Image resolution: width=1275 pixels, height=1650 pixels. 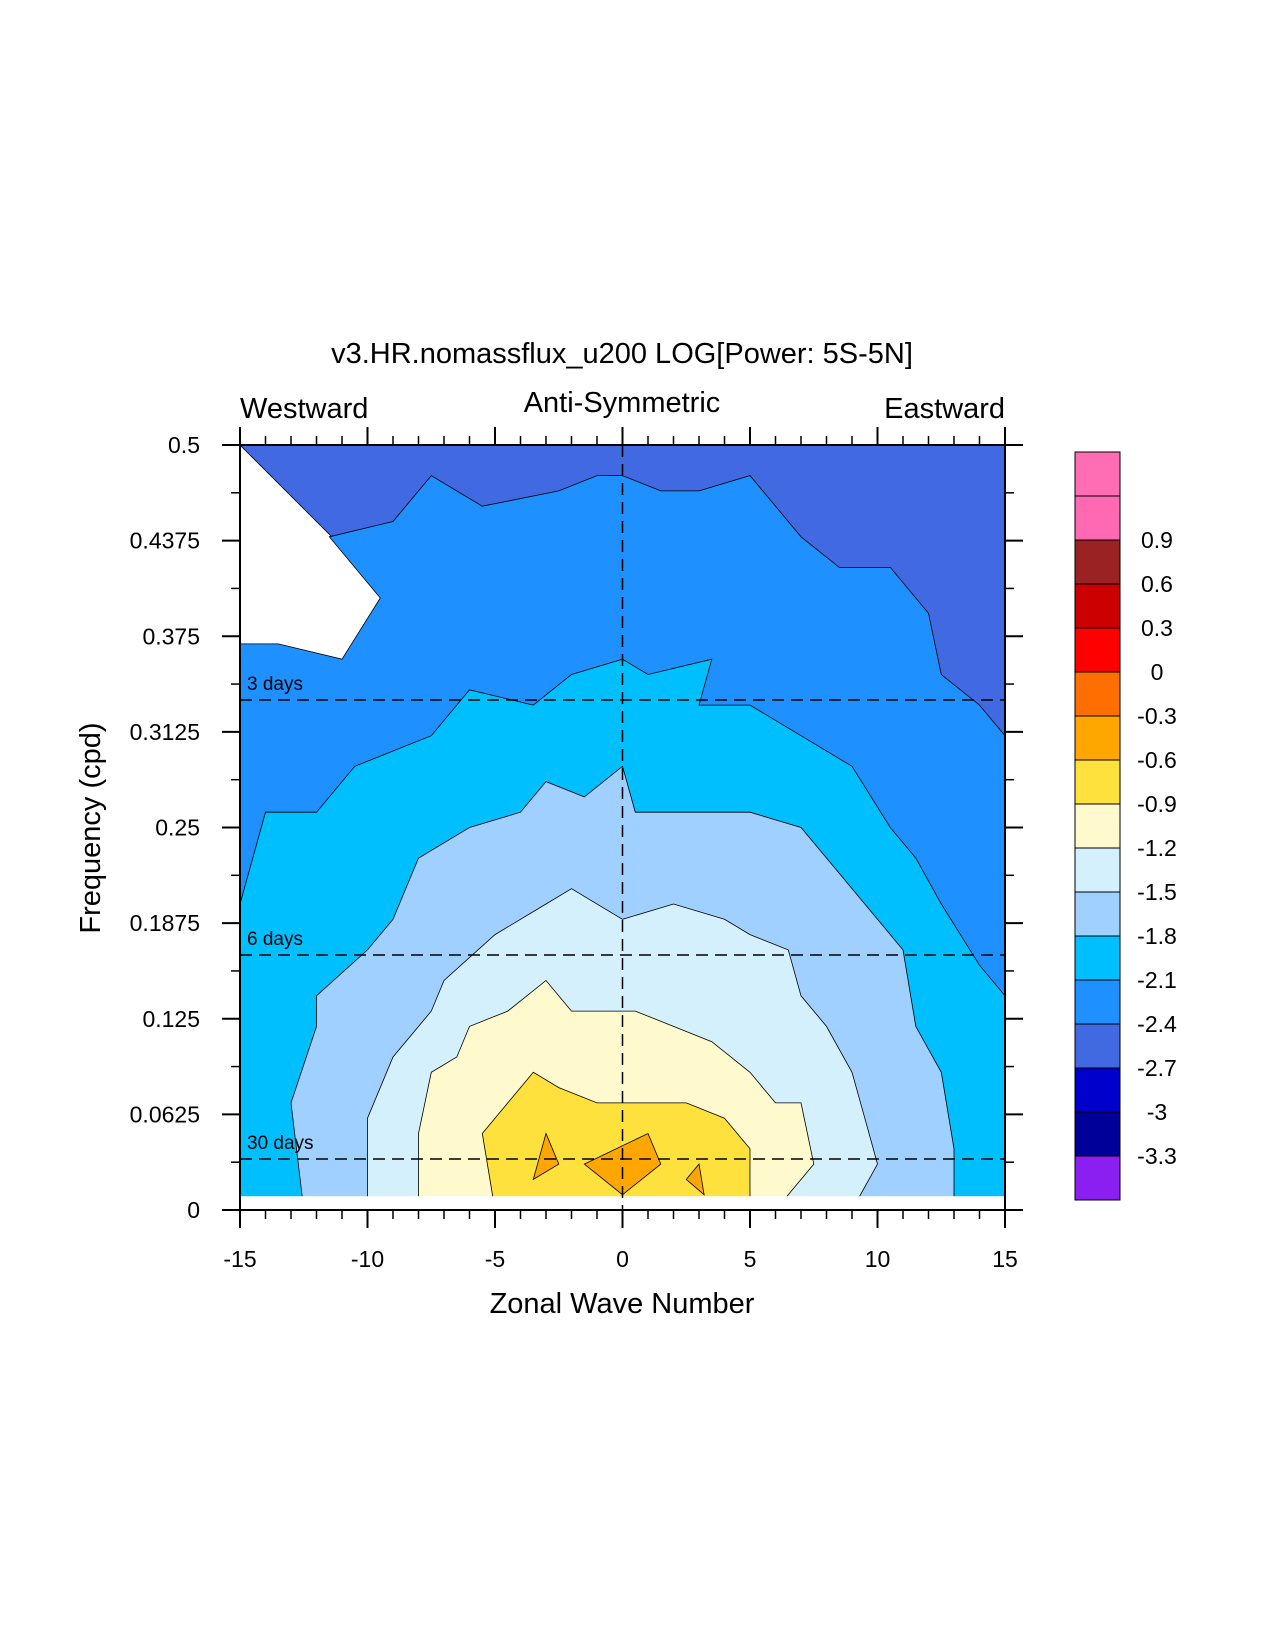 I want to click on y-tick-label: 0.25, so click(x=177, y=828).